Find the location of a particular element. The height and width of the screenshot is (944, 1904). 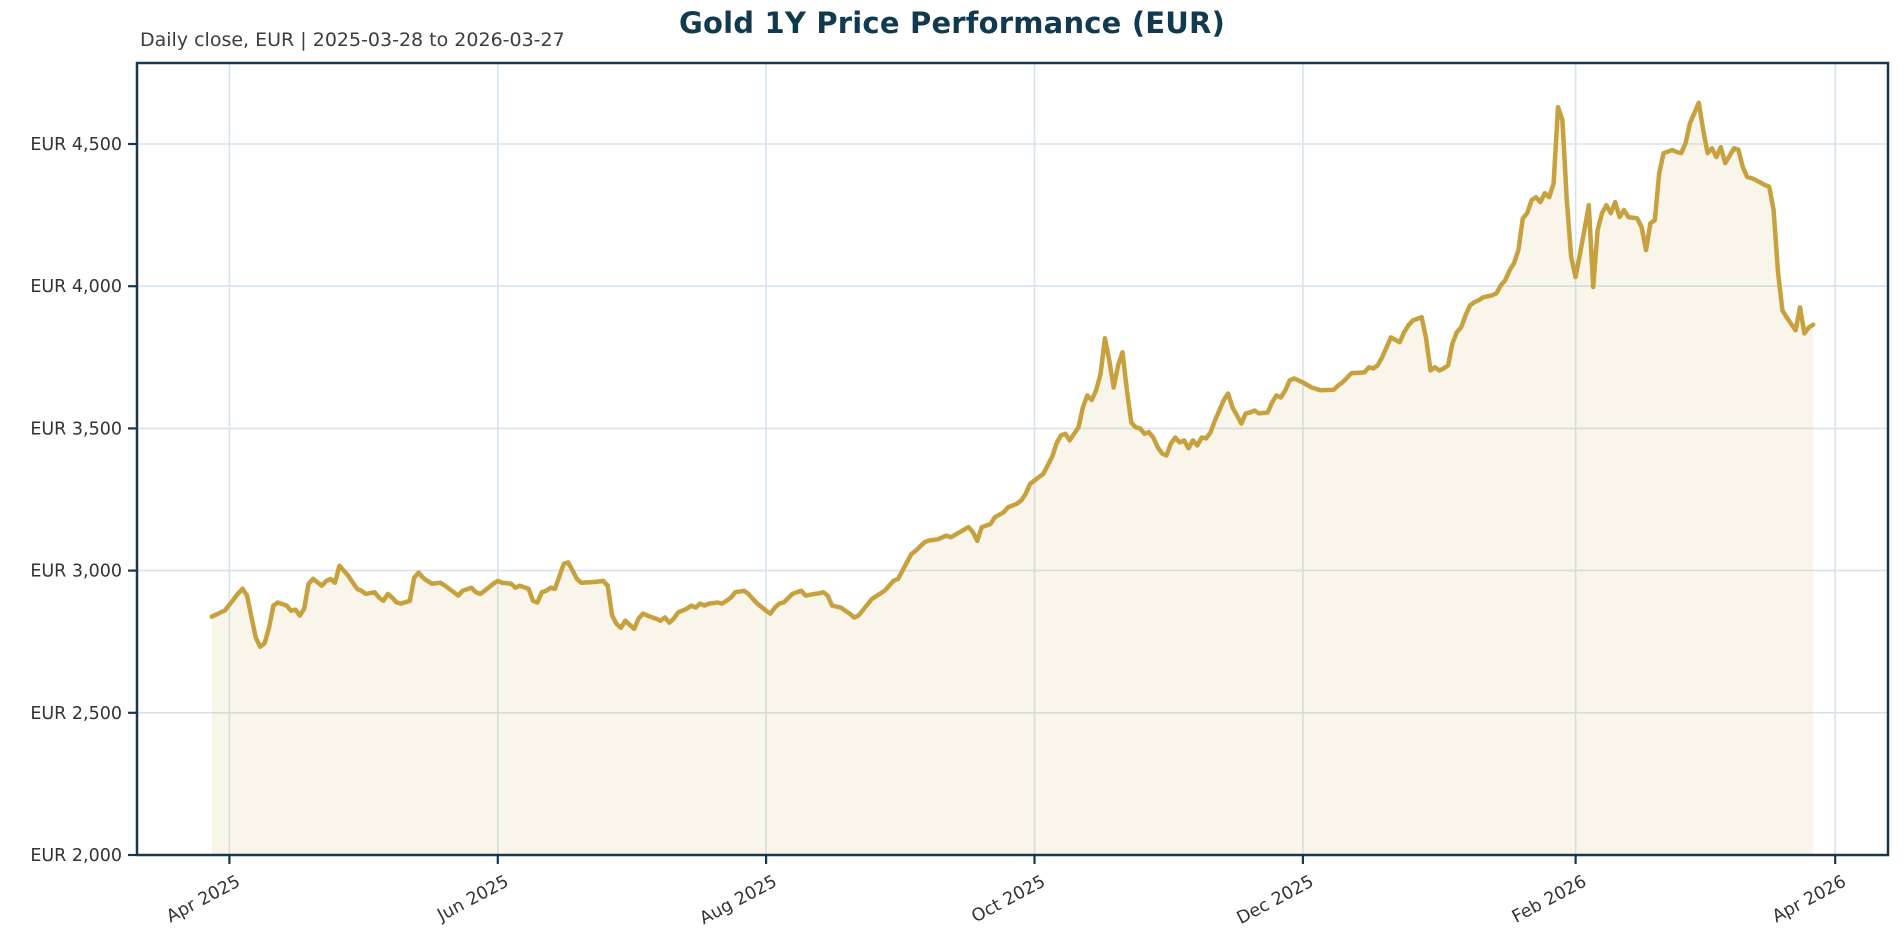

x-tick-label: Aug 2025 is located at coordinates (739, 900).